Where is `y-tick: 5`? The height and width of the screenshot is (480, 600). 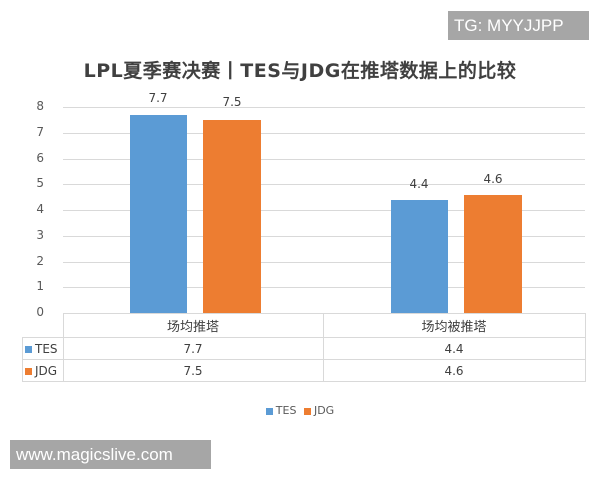
y-tick: 5 is located at coordinates (40, 183).